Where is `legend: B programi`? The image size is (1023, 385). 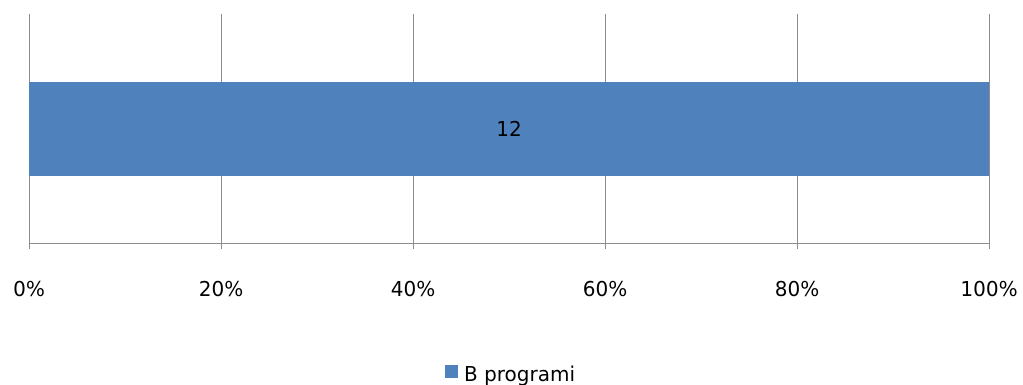
legend: B programi is located at coordinates (510, 373).